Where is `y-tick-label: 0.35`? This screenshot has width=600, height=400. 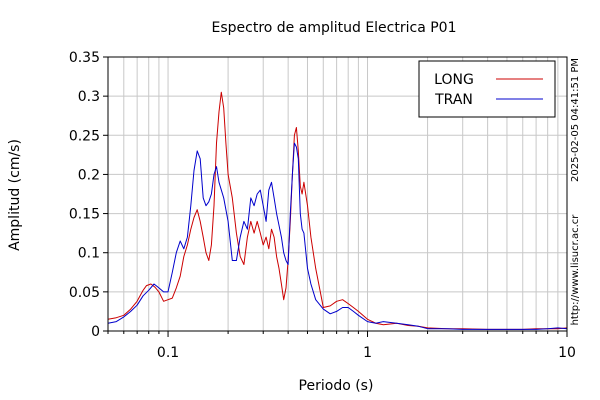 y-tick-label: 0.35 is located at coordinates (84, 58).